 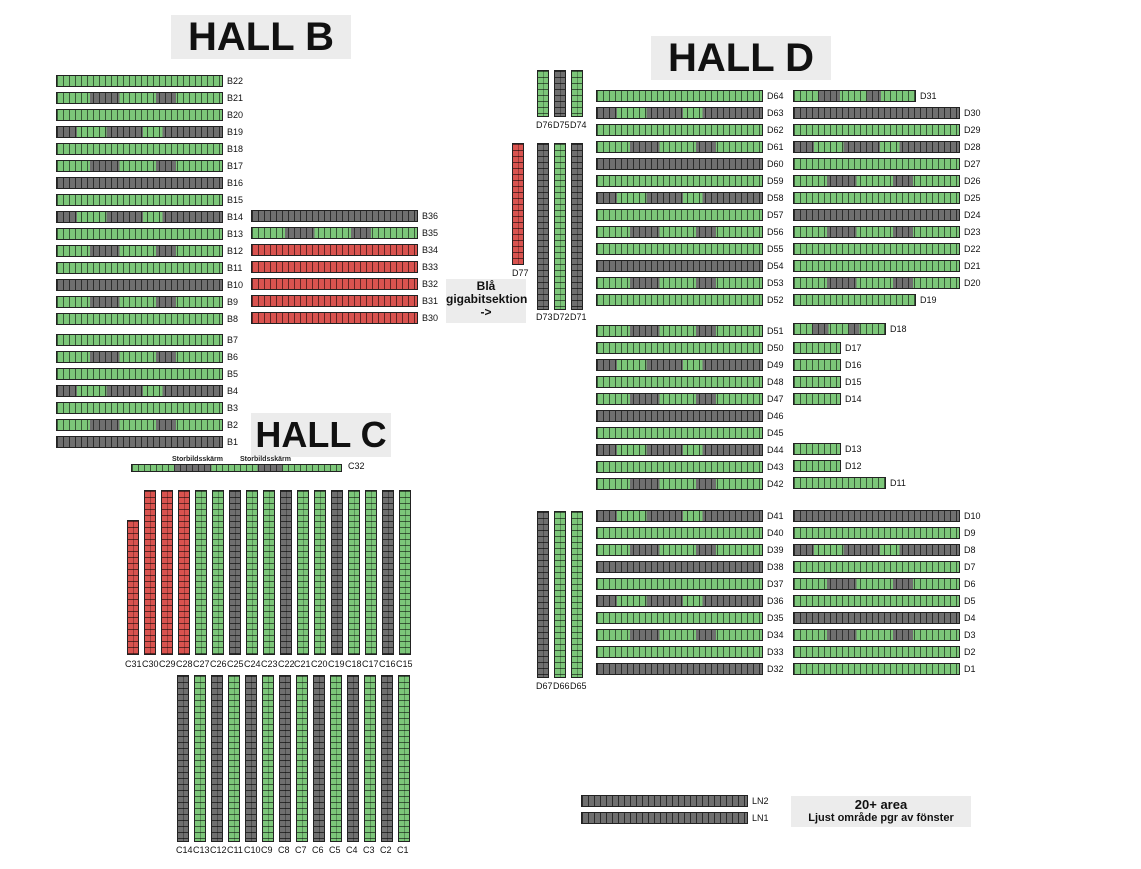 I want to click on seat-row-c13, so click(x=200, y=758).